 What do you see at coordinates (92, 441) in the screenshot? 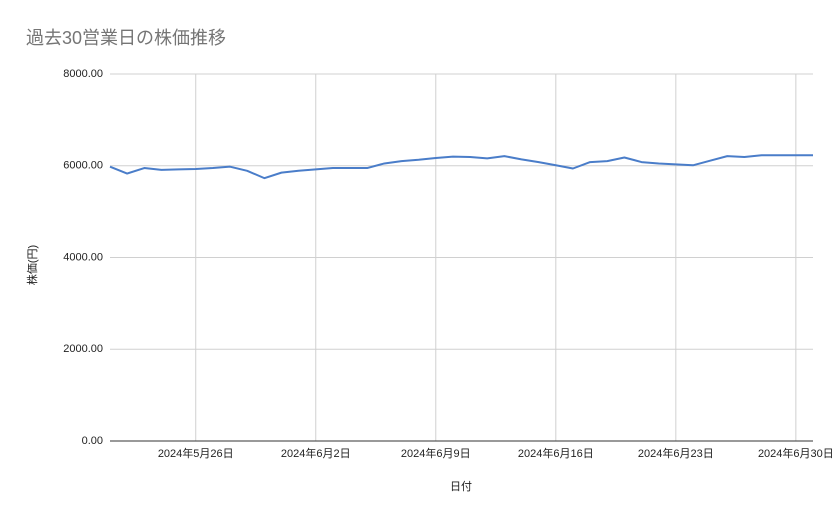
I see `y-tick-label: 0.00` at bounding box center [92, 441].